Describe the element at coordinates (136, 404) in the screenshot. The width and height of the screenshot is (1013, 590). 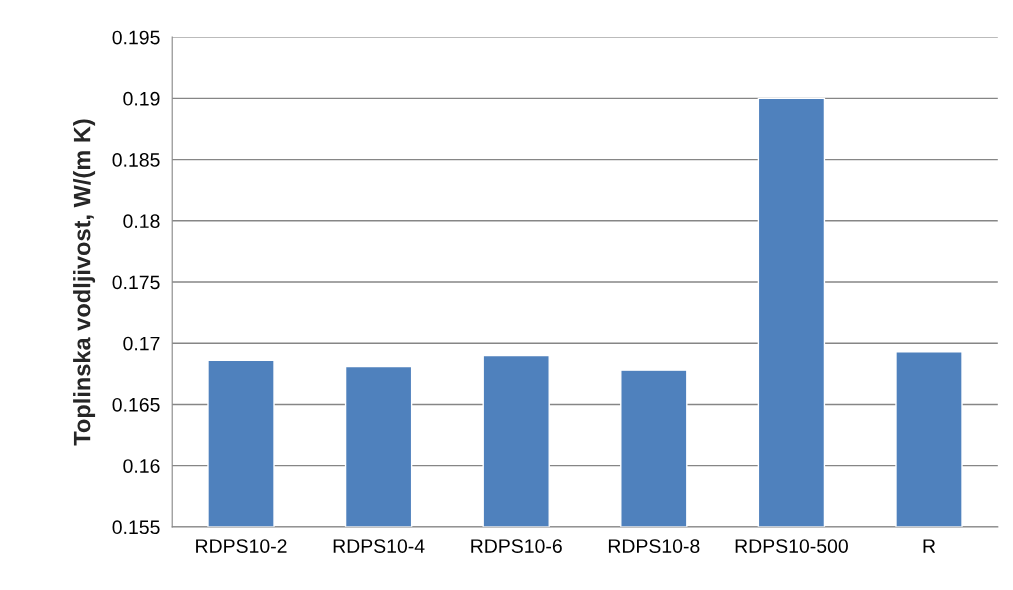
I see `y-tick-label: 0.165` at that location.